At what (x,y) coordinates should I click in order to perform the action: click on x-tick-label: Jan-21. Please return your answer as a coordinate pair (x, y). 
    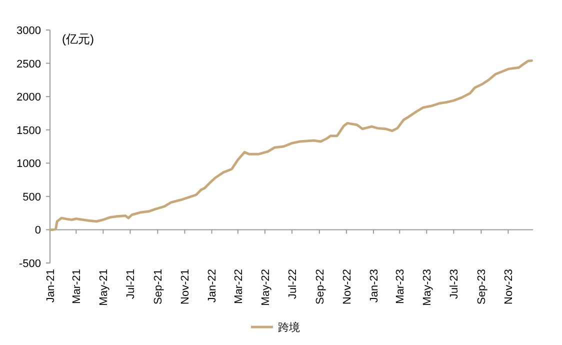
    Looking at the image, I should click on (51, 286).